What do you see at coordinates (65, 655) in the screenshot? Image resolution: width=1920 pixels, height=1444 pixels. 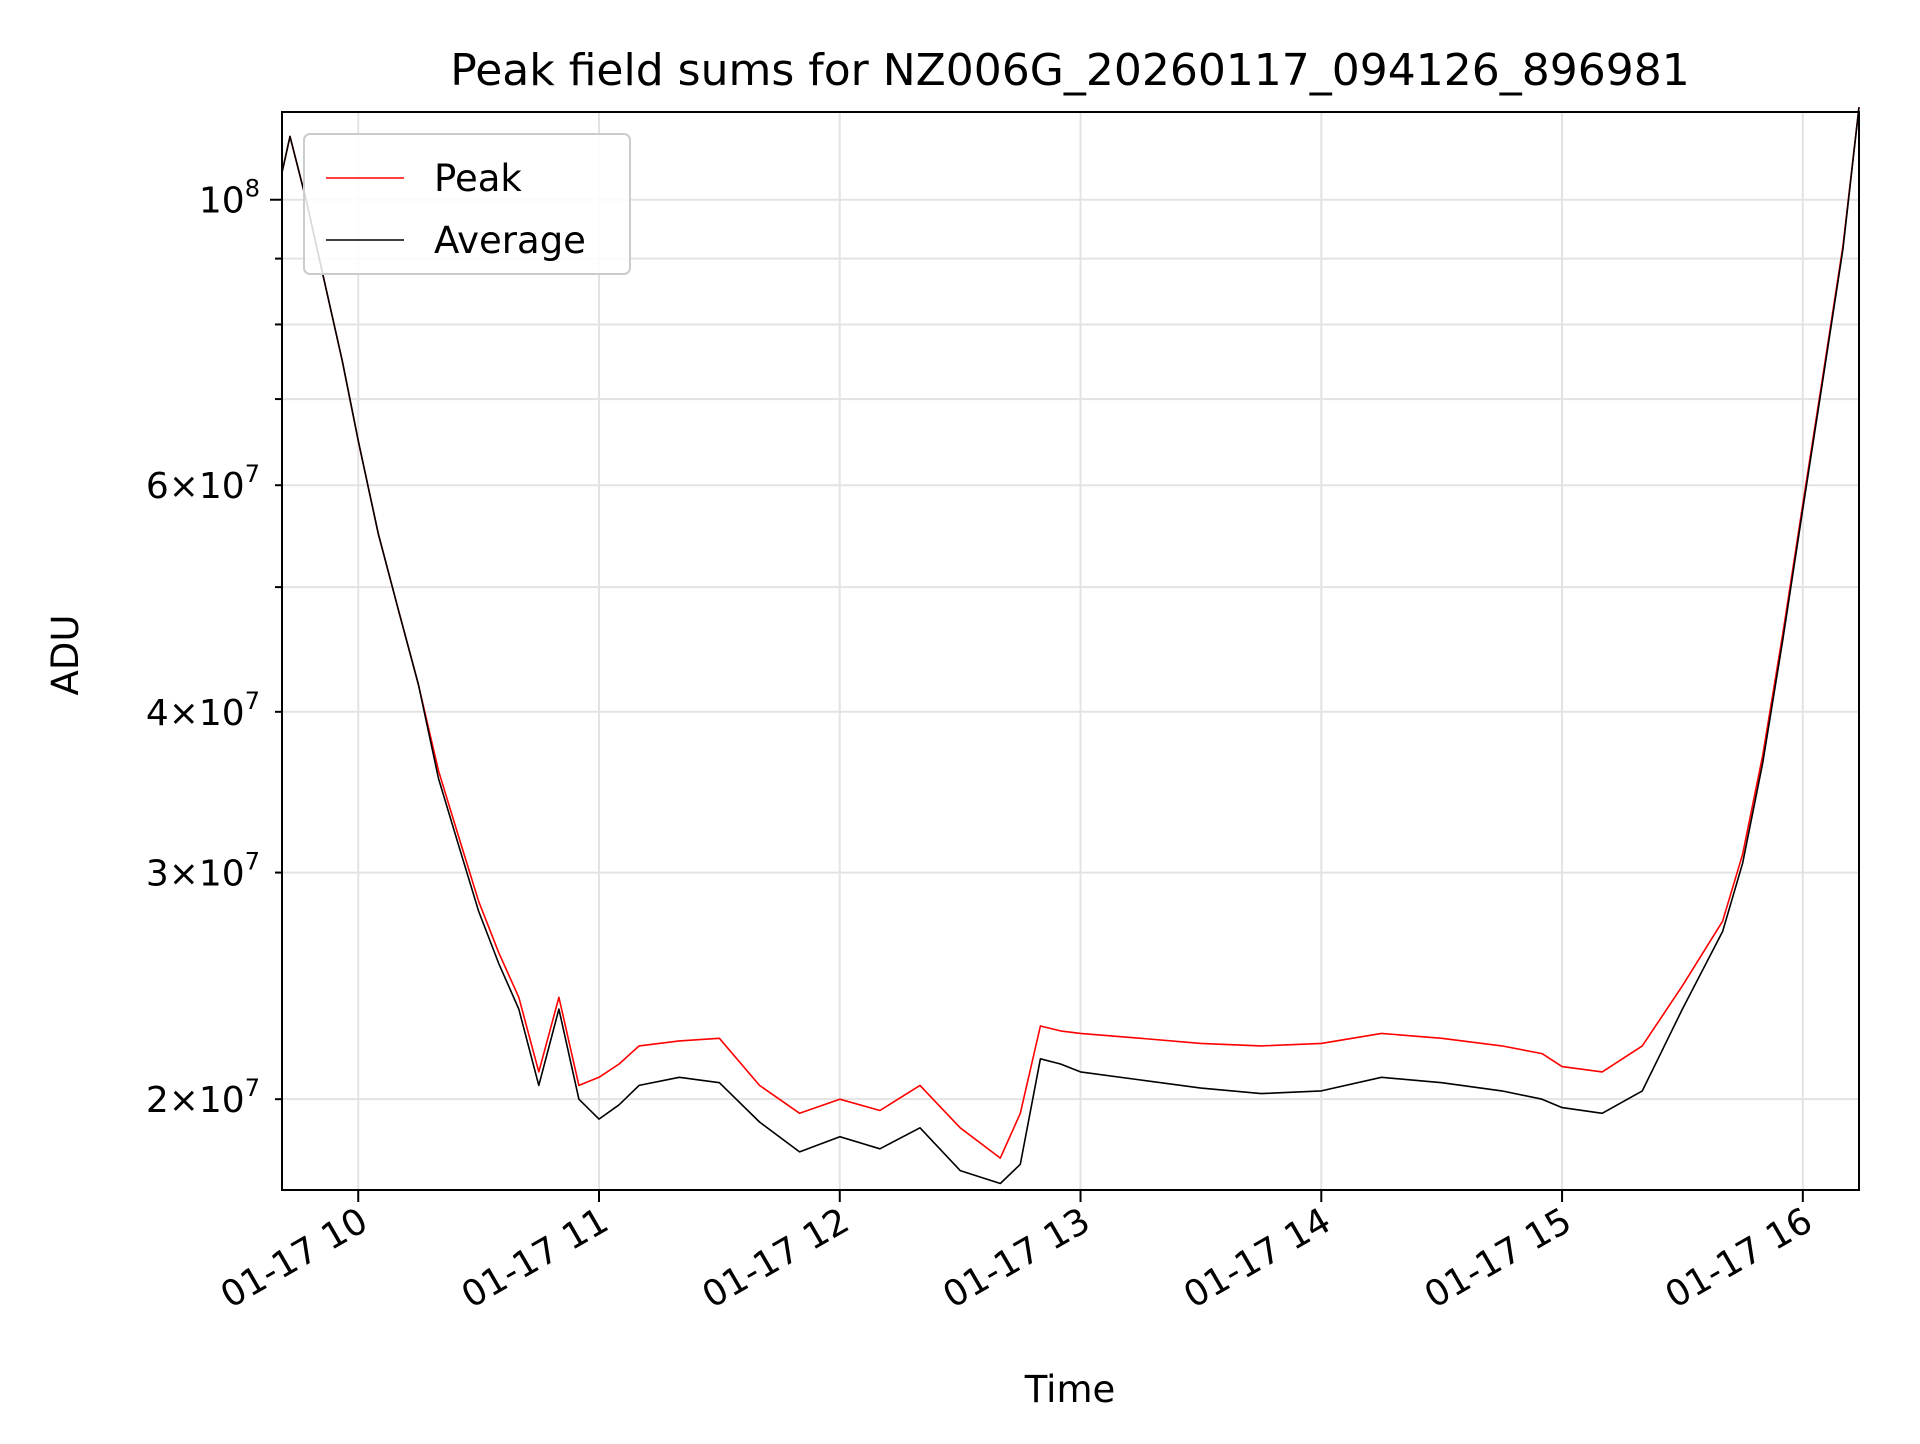 I see `y-axis-label: ADU` at bounding box center [65, 655].